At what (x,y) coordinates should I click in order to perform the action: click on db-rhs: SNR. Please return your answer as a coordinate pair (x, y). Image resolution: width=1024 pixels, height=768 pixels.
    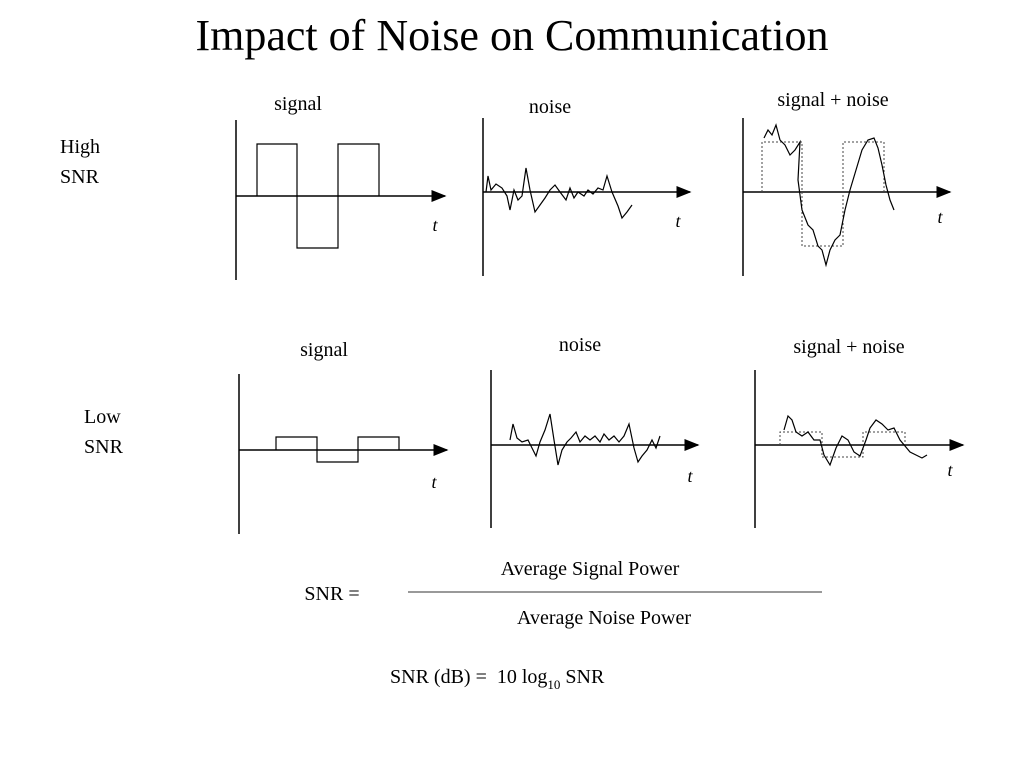
    Looking at the image, I should click on (582, 677).